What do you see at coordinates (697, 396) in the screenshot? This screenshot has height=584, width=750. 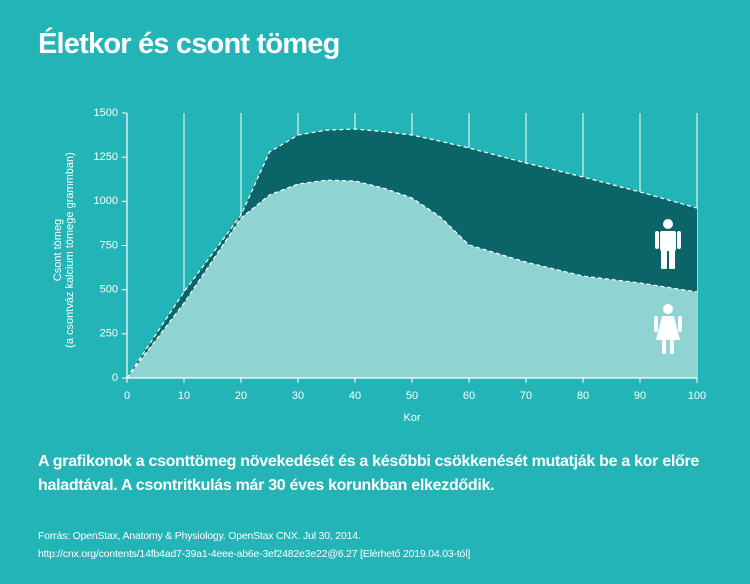 I see `x-tick-label: 100` at bounding box center [697, 396].